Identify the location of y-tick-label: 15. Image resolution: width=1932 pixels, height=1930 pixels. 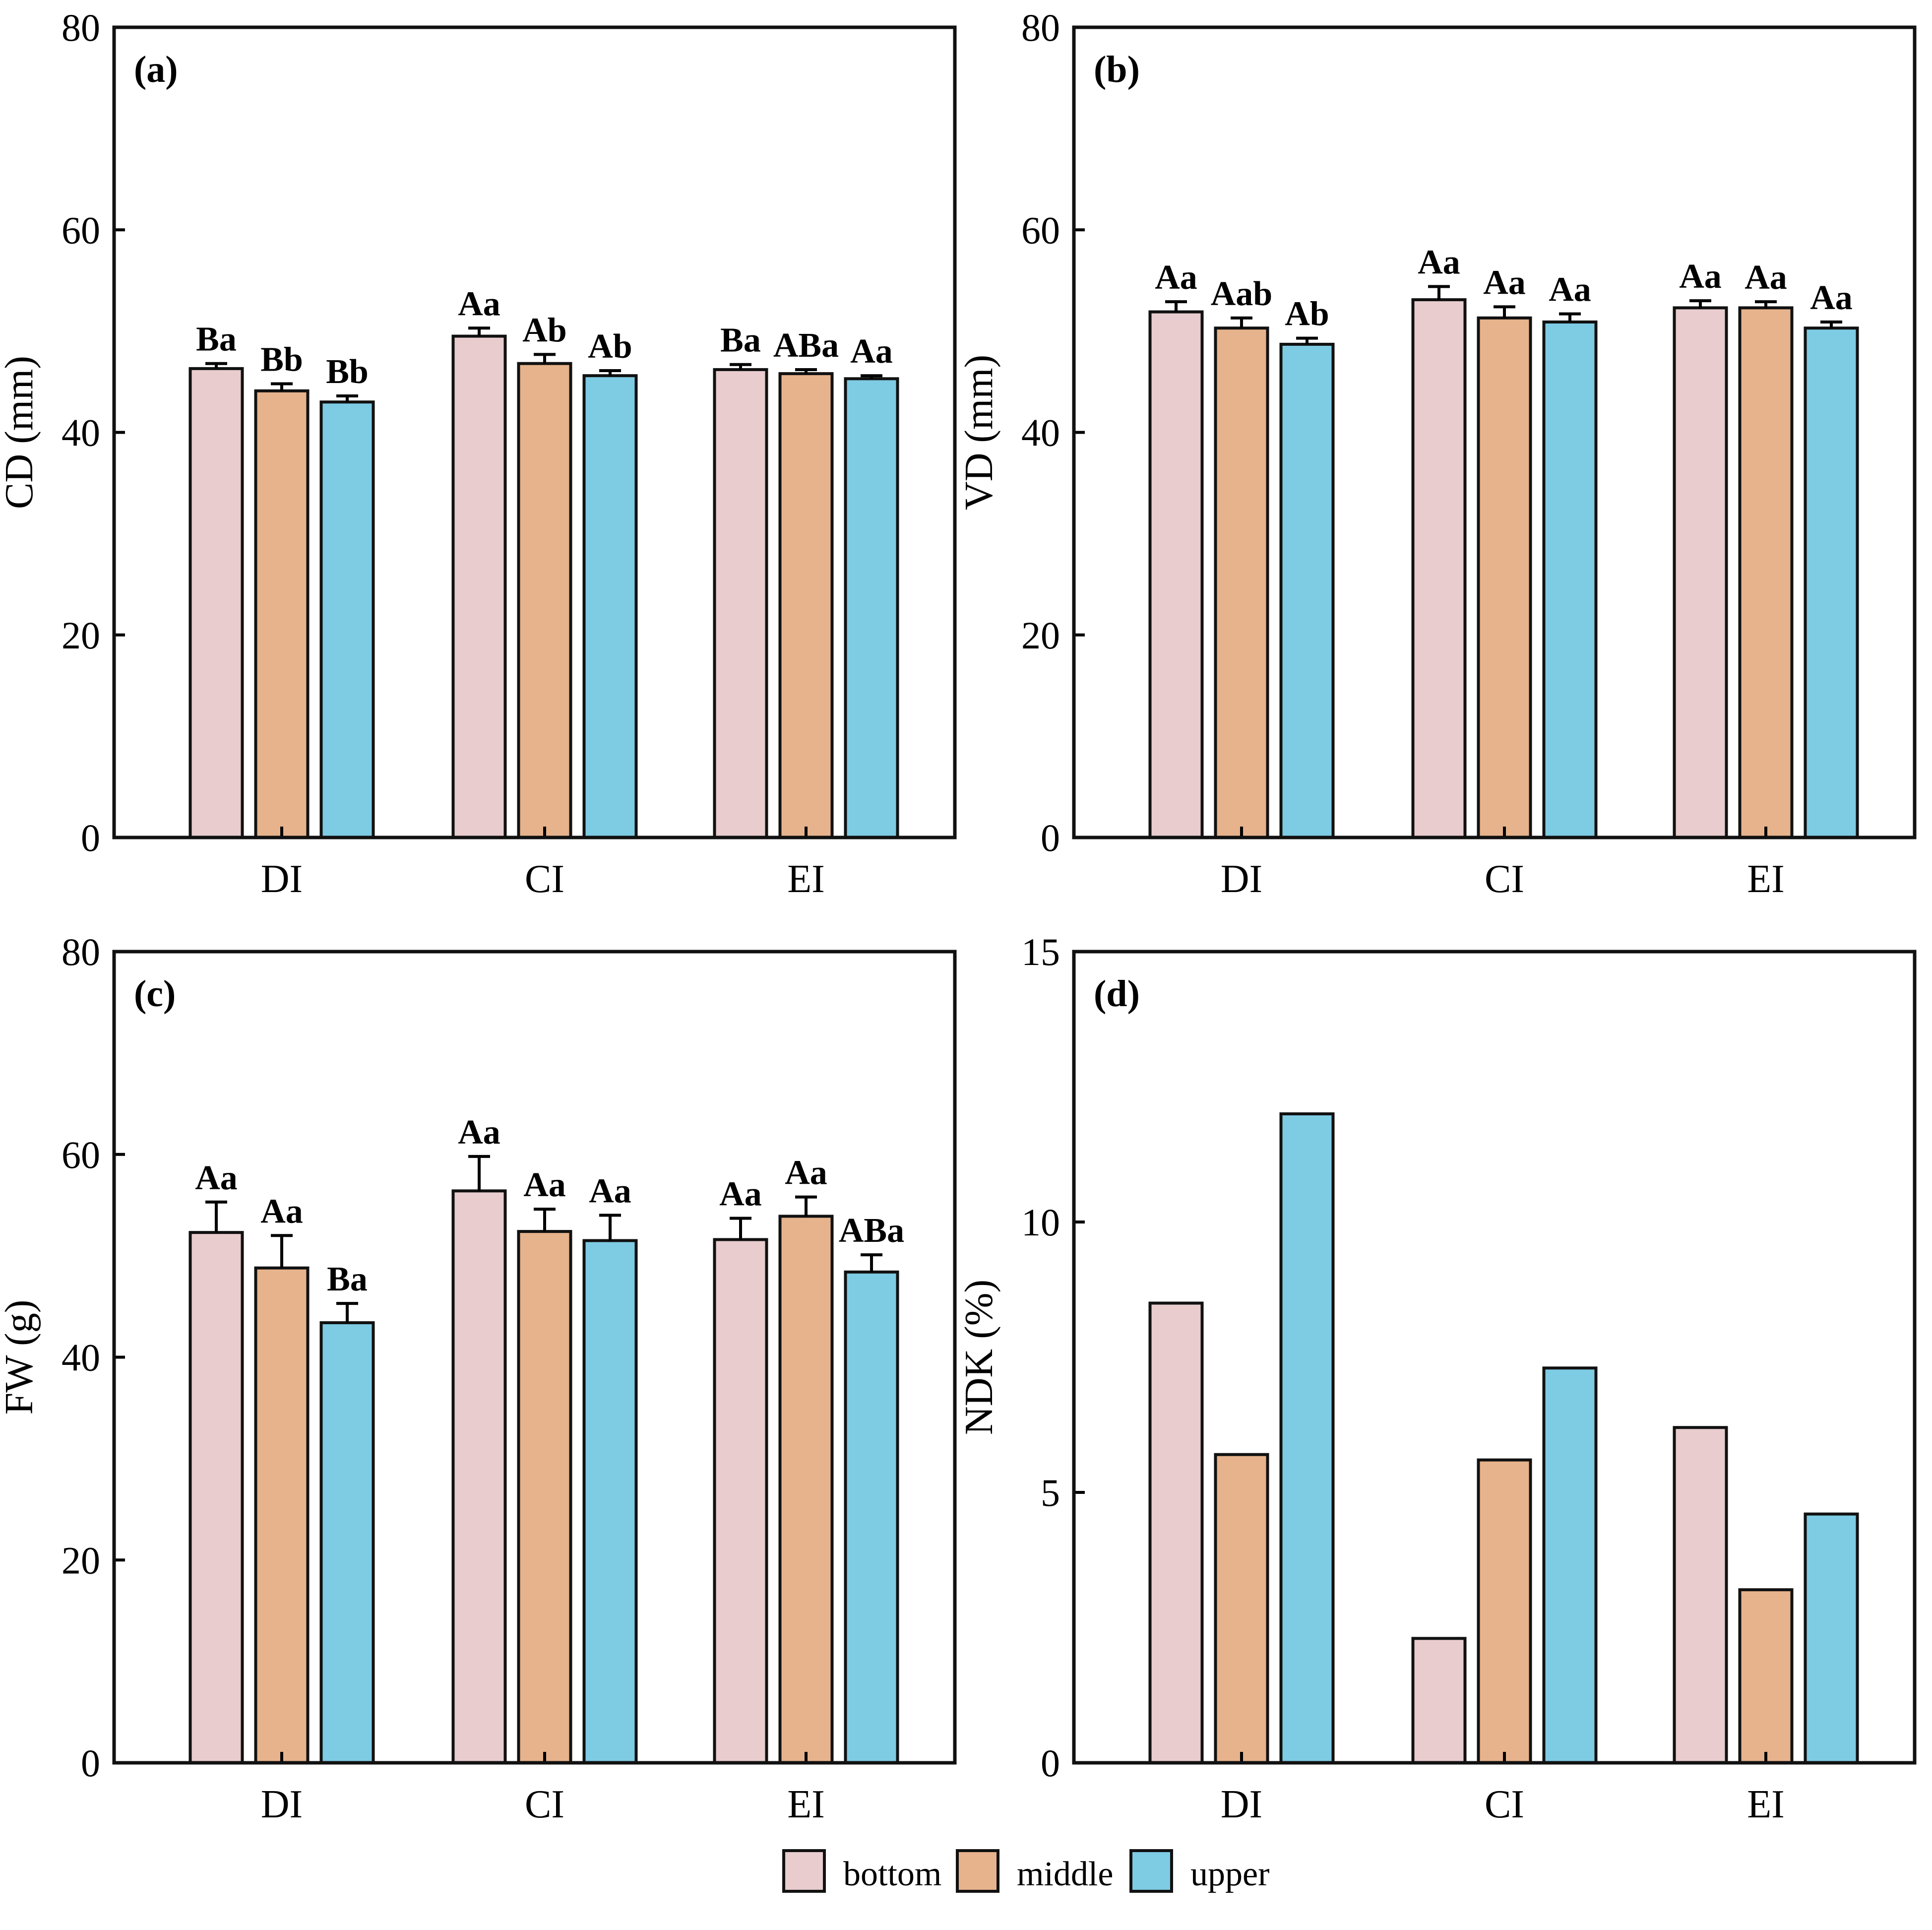
(1040, 951).